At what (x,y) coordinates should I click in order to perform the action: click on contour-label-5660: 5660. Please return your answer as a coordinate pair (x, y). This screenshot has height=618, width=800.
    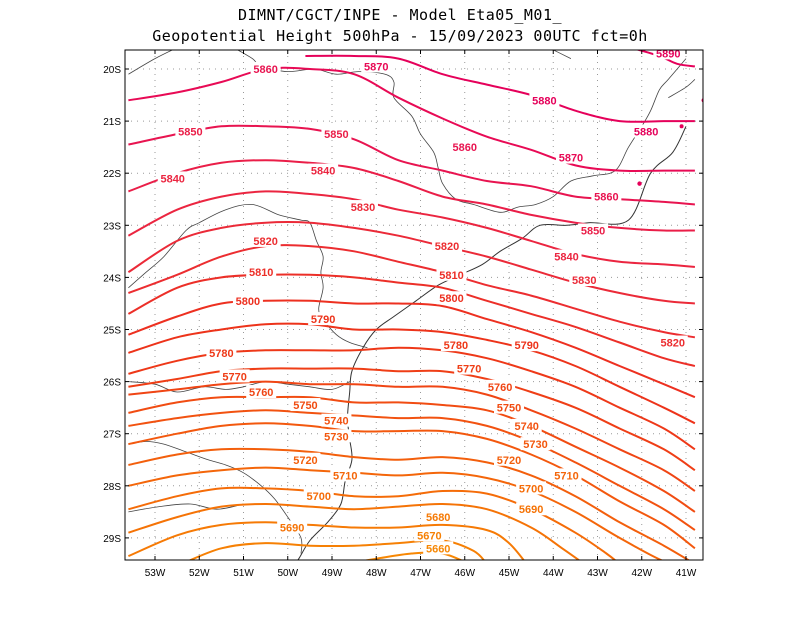
    Looking at the image, I should click on (438, 549).